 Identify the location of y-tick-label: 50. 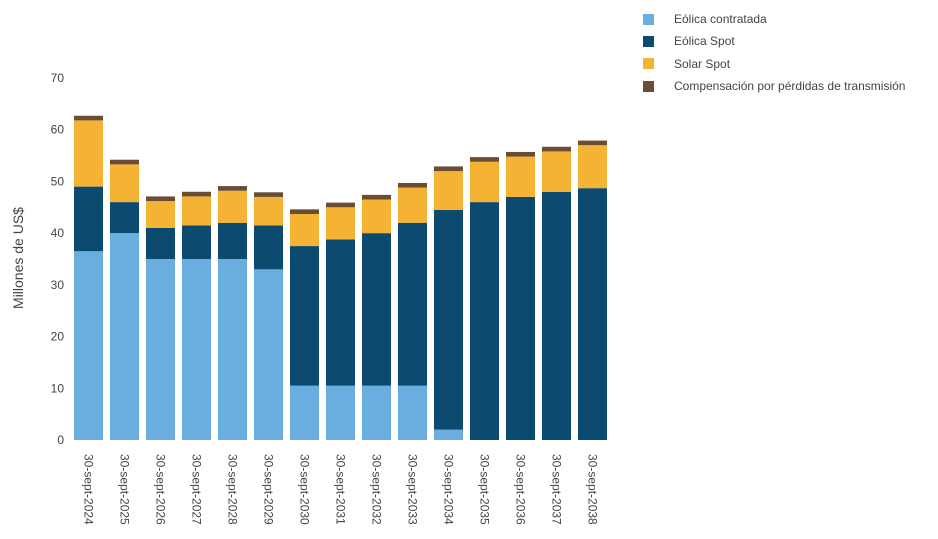
(58, 181).